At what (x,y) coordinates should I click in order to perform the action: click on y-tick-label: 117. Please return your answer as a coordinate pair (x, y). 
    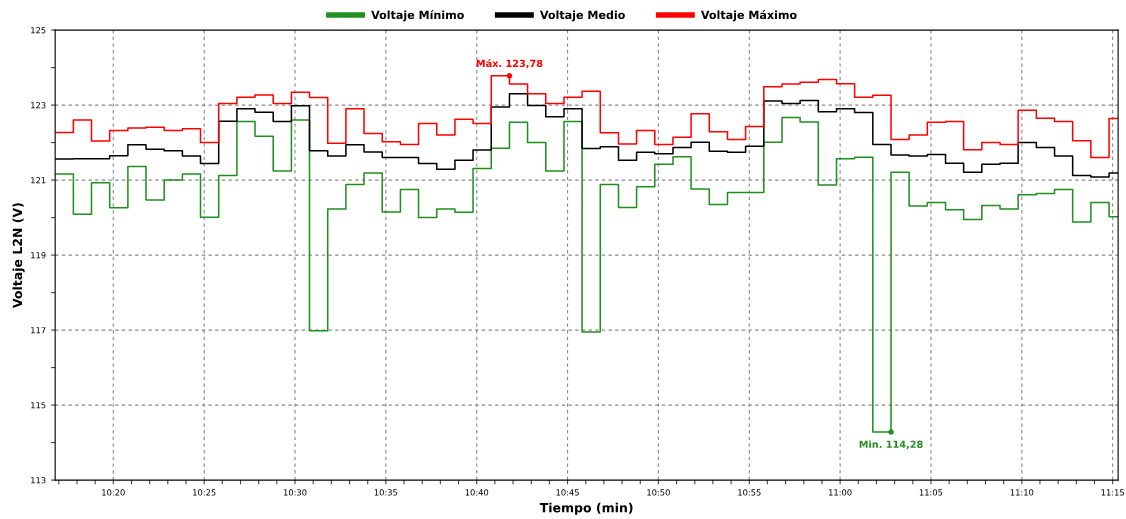
    Looking at the image, I should click on (38, 330).